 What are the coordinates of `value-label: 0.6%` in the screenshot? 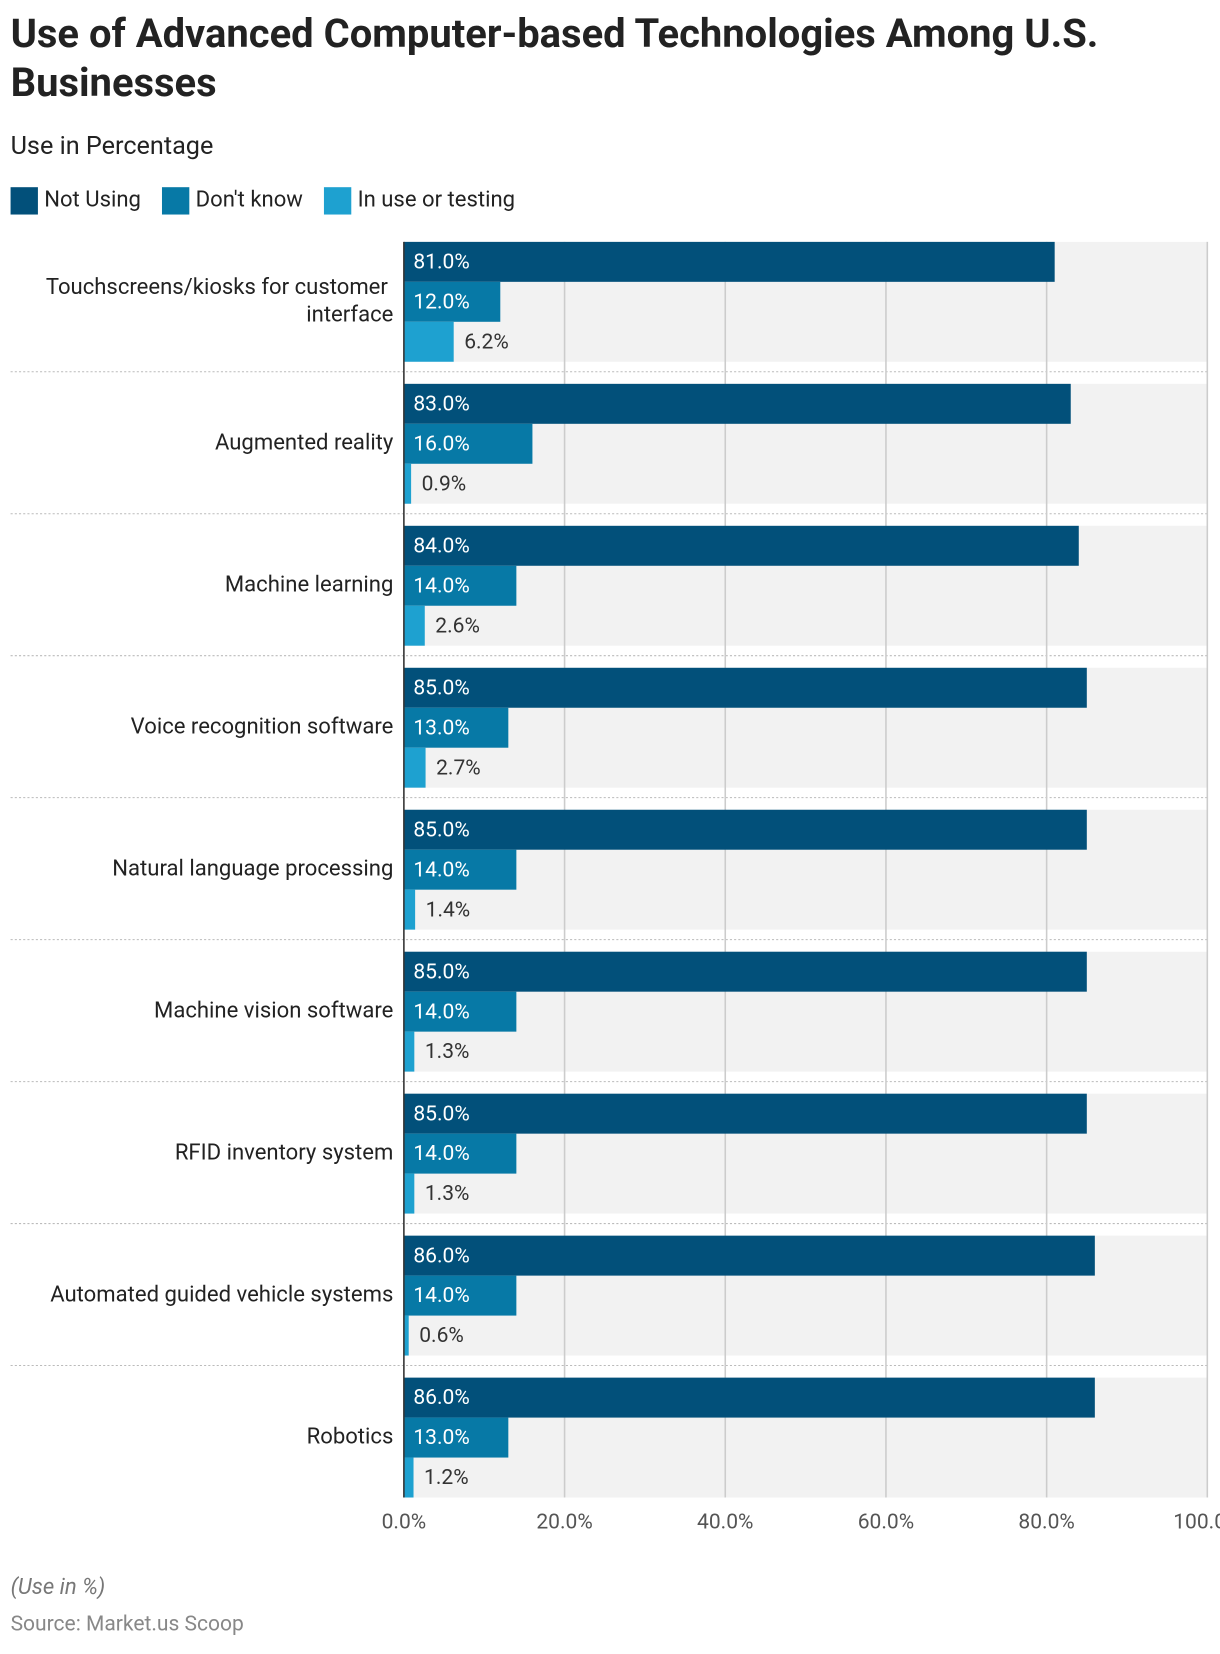 It's located at (441, 1335).